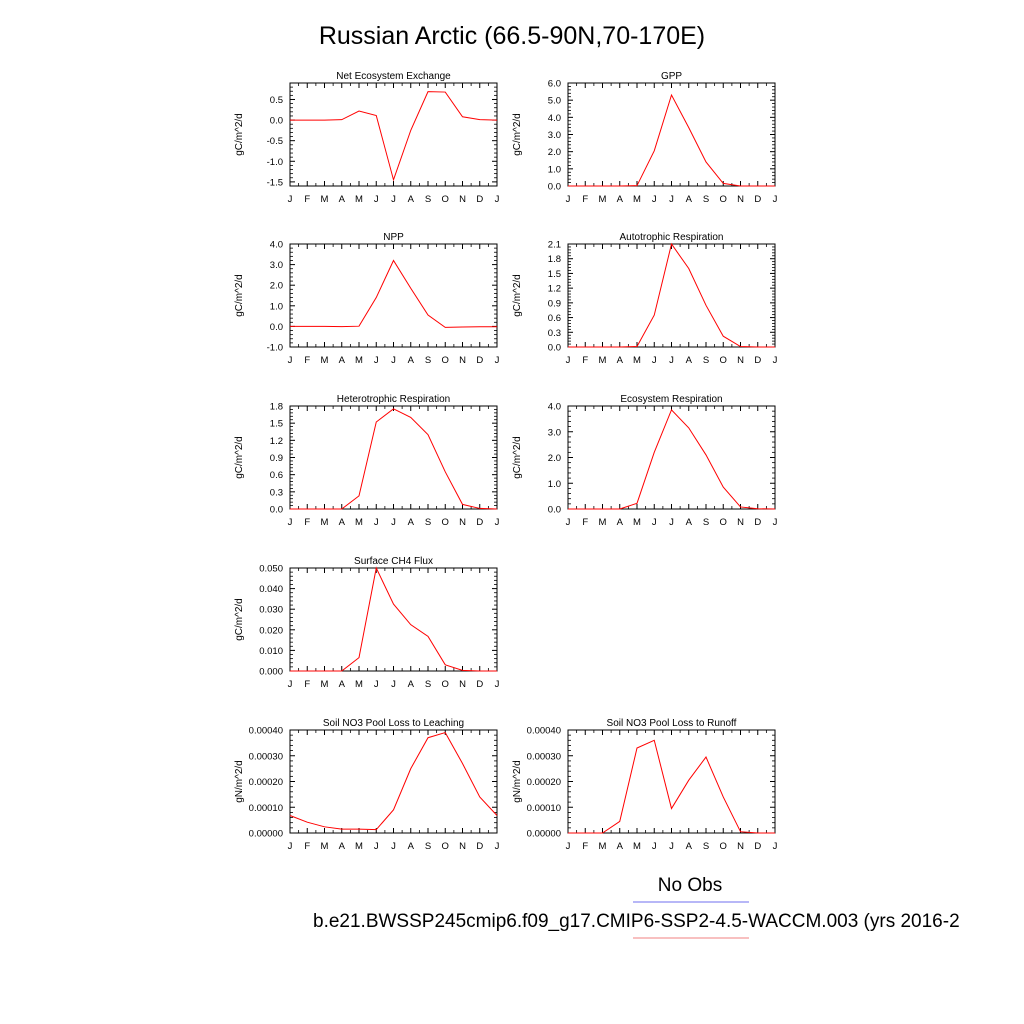 The image size is (1024, 1024). Describe the element at coordinates (690, 885) in the screenshot. I see `legend-label: No Obs` at that location.